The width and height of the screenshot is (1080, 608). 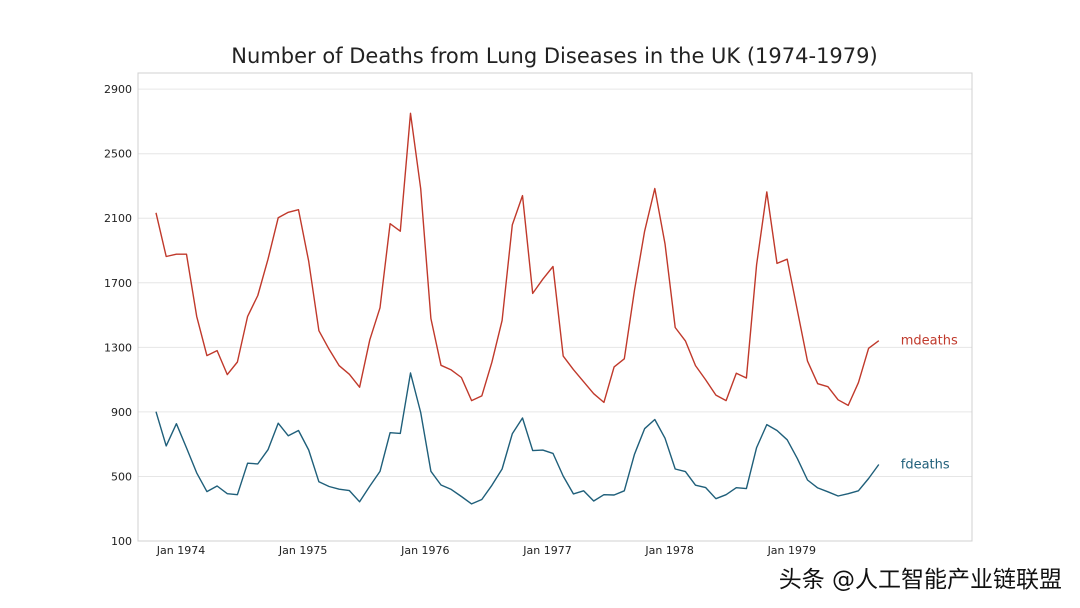 I want to click on x-tick-label: Jan 1979, so click(x=791, y=550).